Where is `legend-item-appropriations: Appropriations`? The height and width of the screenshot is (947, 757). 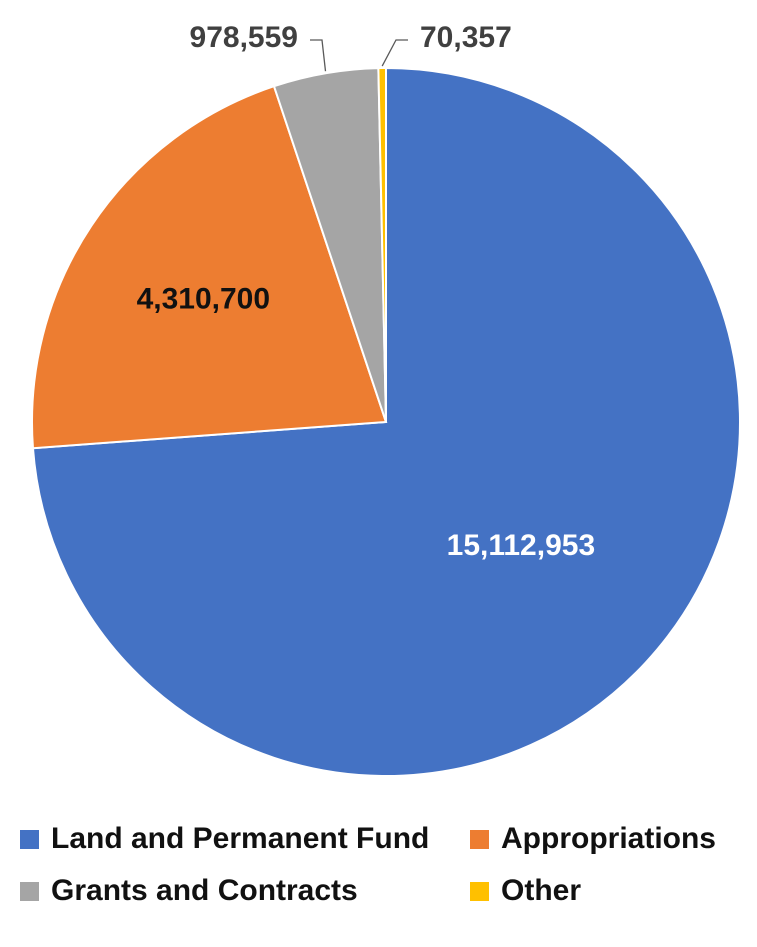 legend-item-appropriations: Appropriations is located at coordinates (593, 839).